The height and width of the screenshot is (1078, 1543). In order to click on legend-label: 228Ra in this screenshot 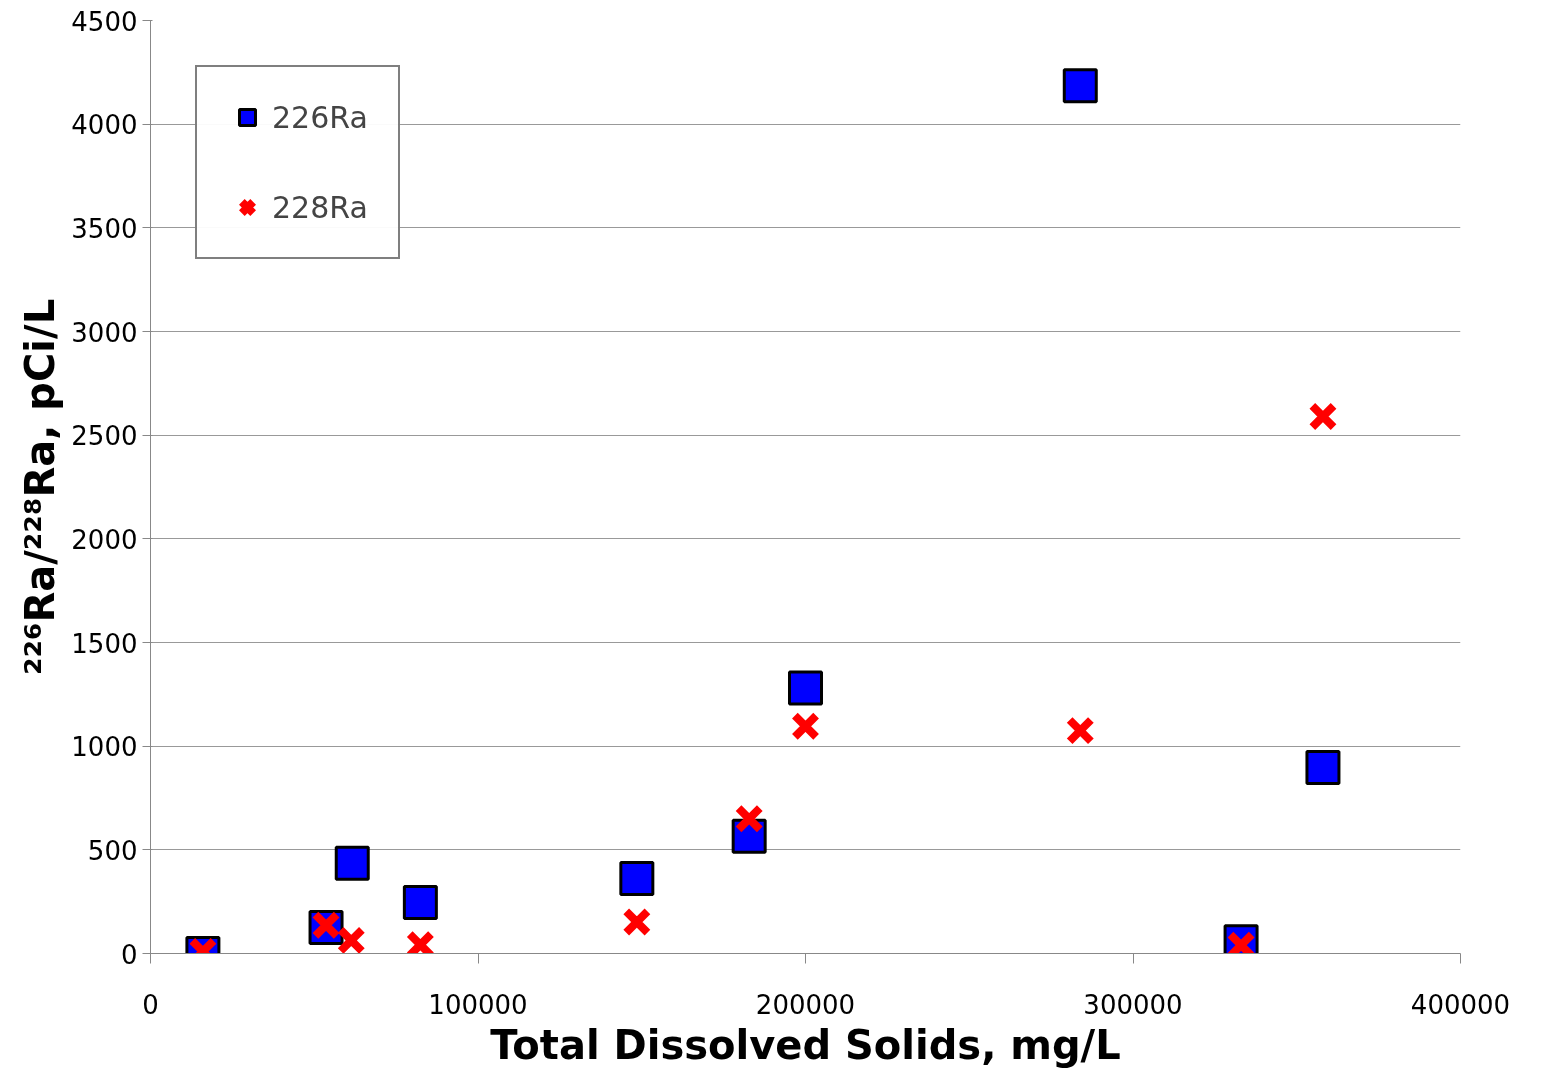, I will do `click(320, 207)`.